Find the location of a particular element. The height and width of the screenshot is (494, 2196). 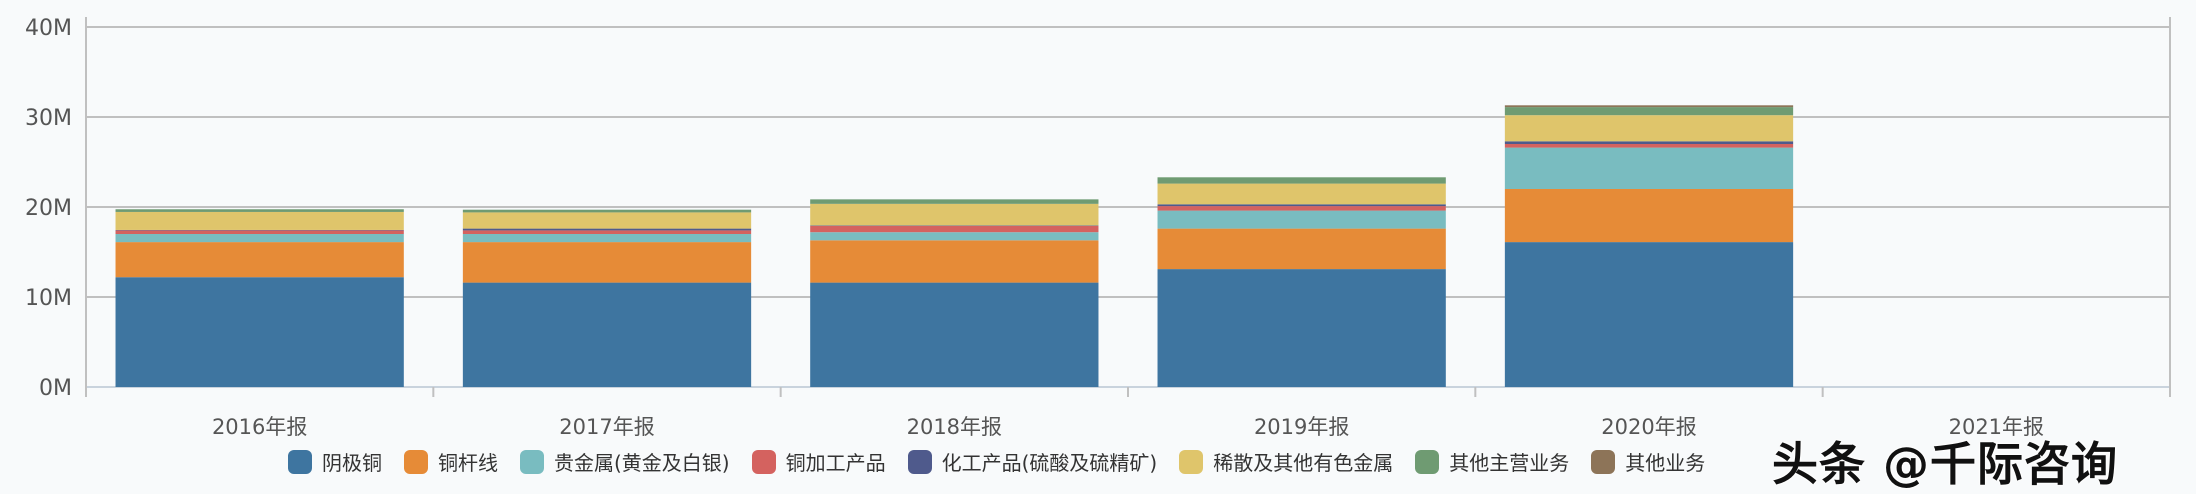

y-tick-label: 20M is located at coordinates (48, 208).